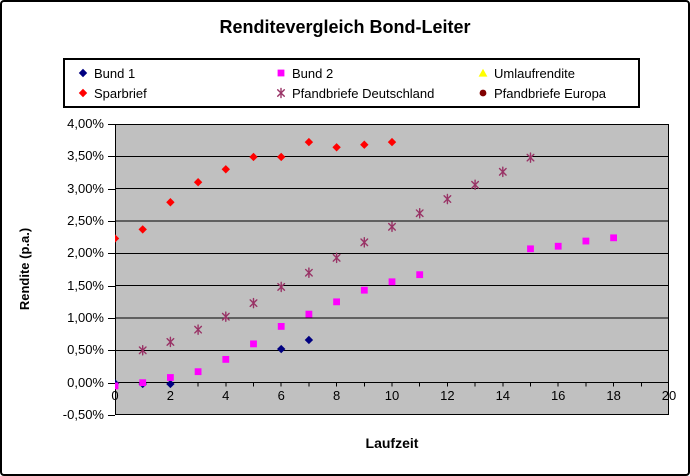  What do you see at coordinates (85, 188) in the screenshot?
I see `y-tick-label: 3,00%` at bounding box center [85, 188].